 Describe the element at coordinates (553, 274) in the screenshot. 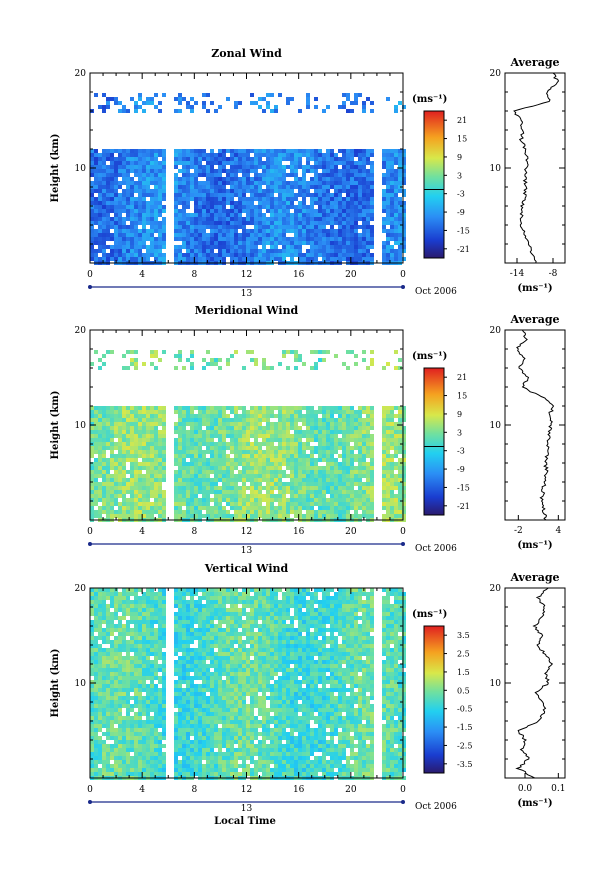

I see `average-x-tick-label: -8` at that location.